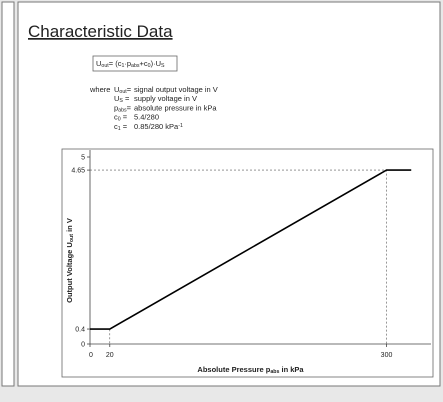 The width and height of the screenshot is (443, 402). I want to click on definition-text: signal output voltage in V, so click(176, 89).